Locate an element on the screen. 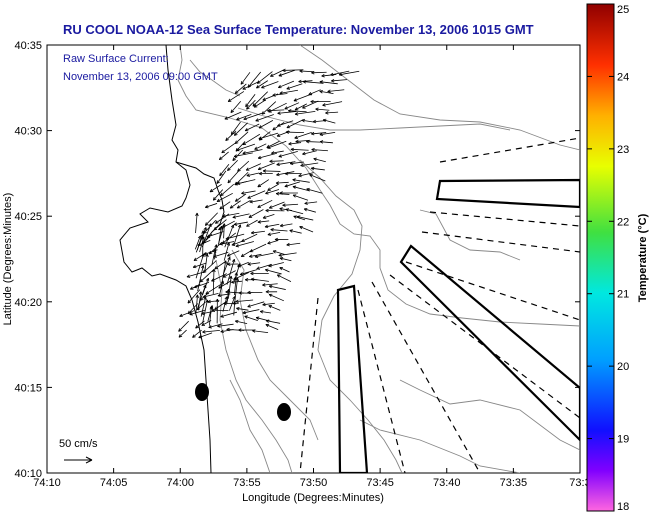  x-tick-label: 73:3 is located at coordinates (579, 483).